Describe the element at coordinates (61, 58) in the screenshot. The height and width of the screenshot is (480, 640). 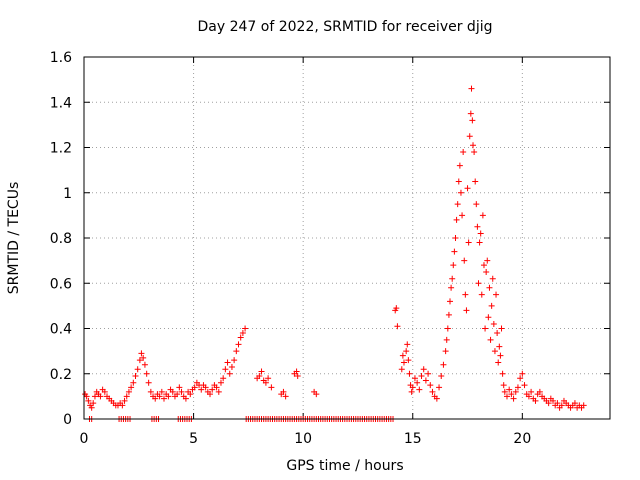
I see `y-tick-label: 1.6` at that location.